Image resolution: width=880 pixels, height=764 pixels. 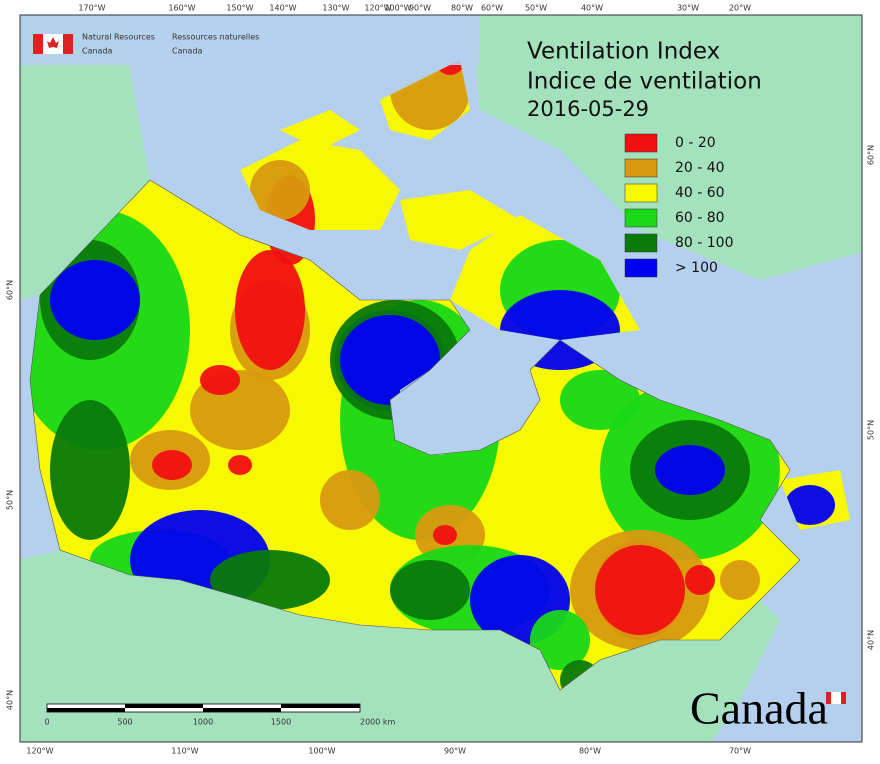 I want to click on longitude-label: 140°W, so click(x=282, y=8).